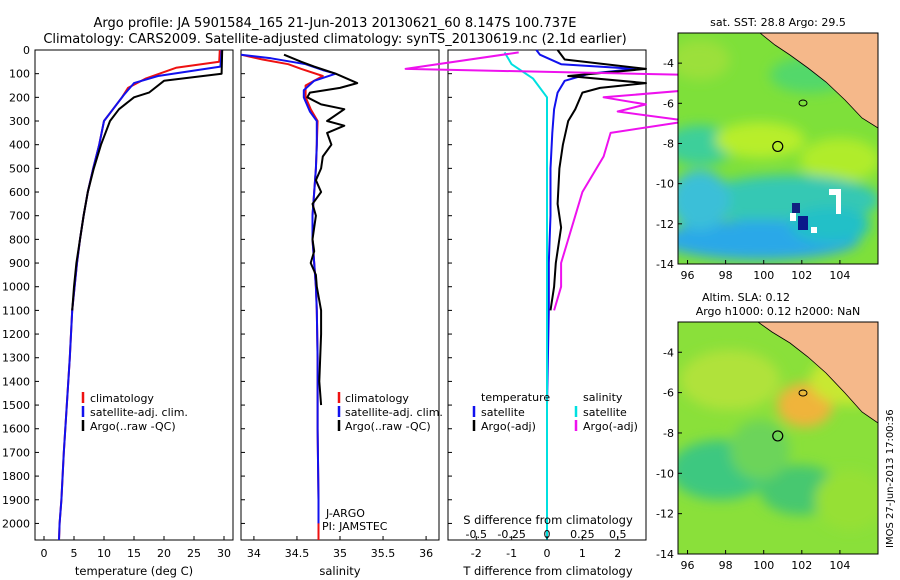 The image size is (900, 580). Describe the element at coordinates (19, 239) in the screenshot. I see `depth-tick-label: 800` at that location.